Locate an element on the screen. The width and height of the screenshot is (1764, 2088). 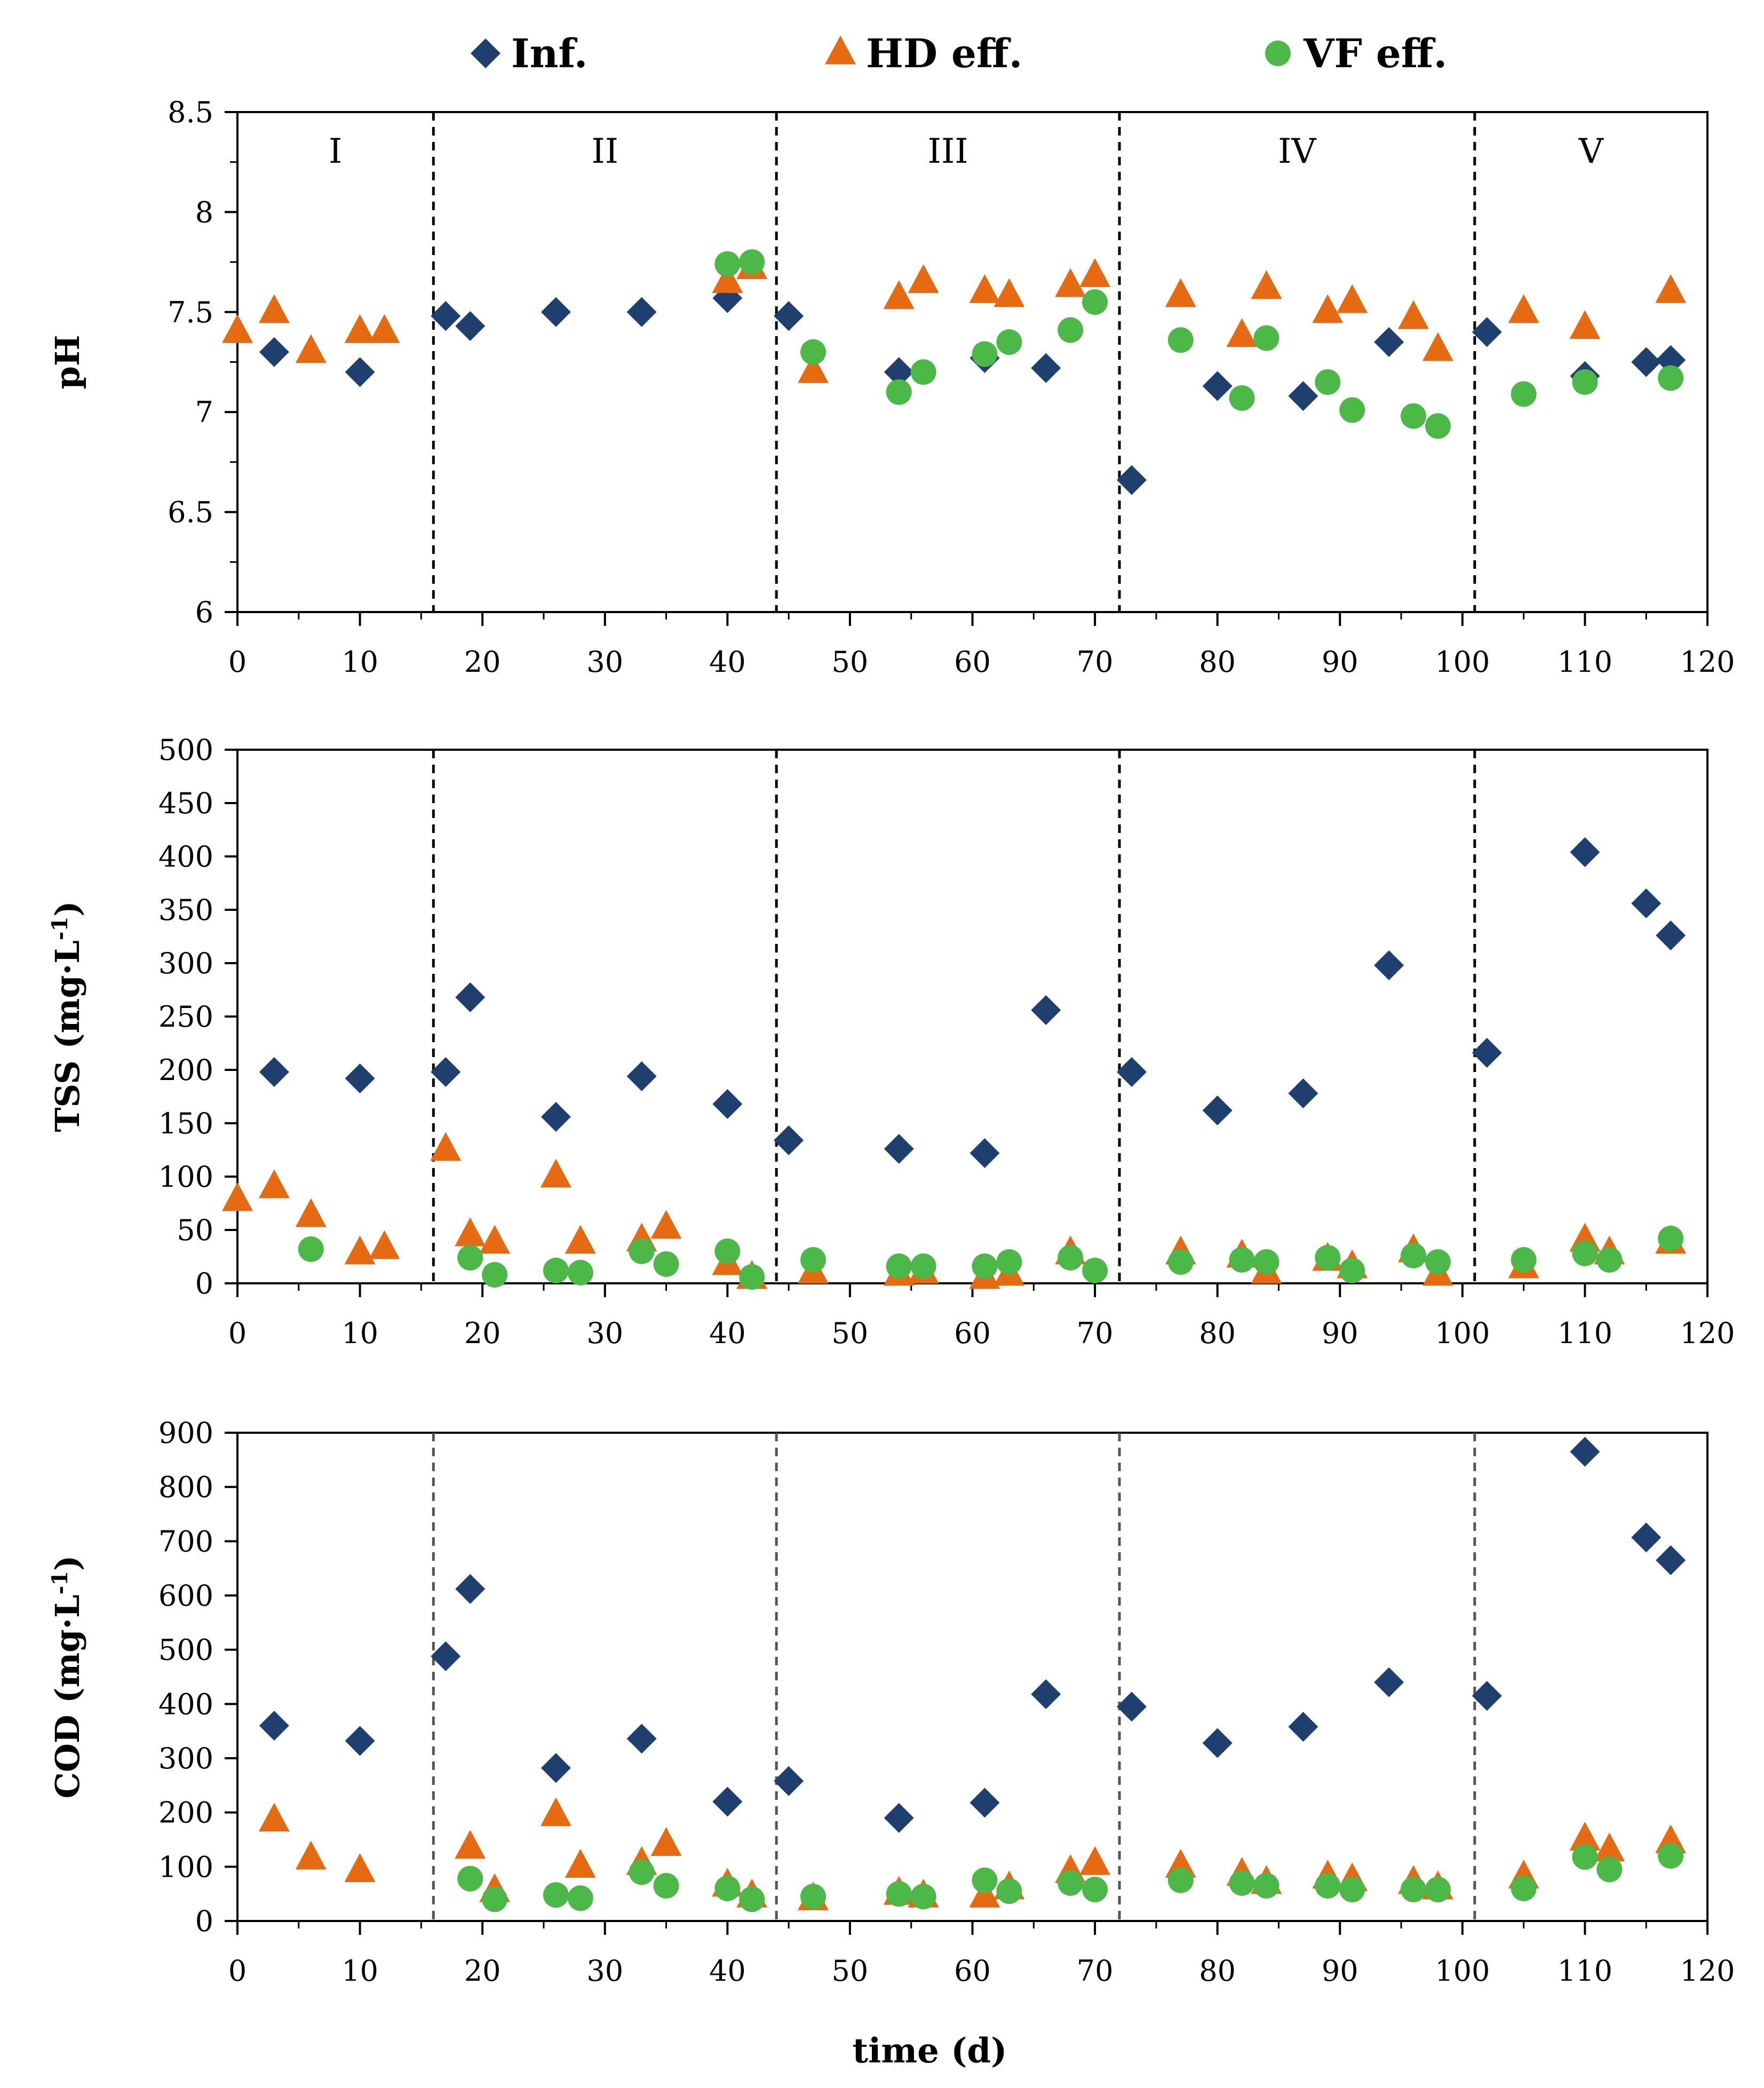
phase-label: IV is located at coordinates (1297, 152).